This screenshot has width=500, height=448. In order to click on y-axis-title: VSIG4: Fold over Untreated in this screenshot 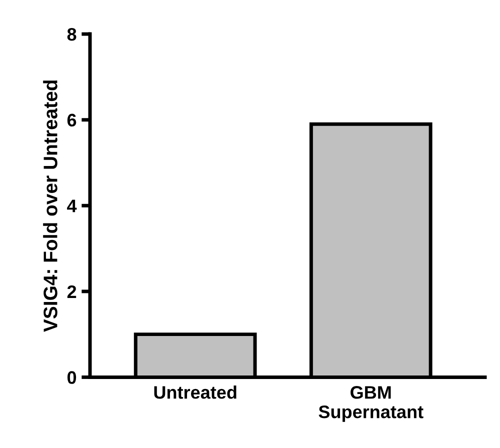, I will do `click(50, 206)`.